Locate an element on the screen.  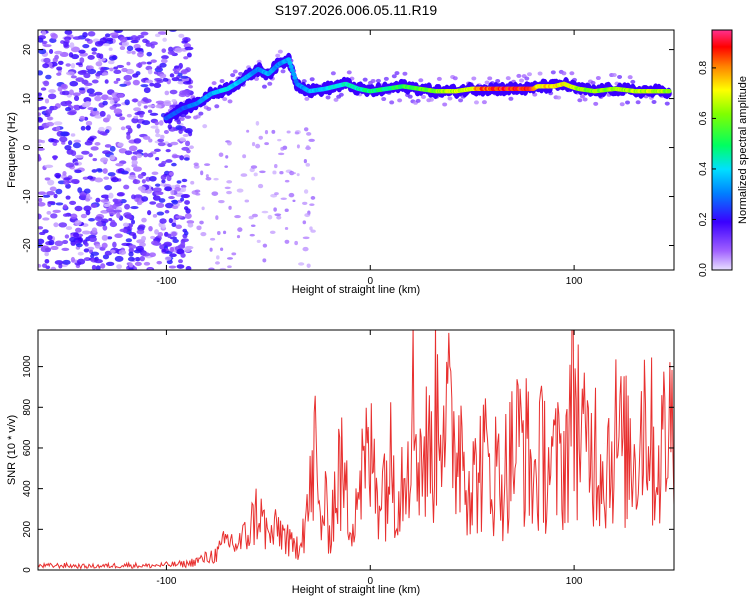
y-tick-label: 600 is located at coordinates (27, 447).